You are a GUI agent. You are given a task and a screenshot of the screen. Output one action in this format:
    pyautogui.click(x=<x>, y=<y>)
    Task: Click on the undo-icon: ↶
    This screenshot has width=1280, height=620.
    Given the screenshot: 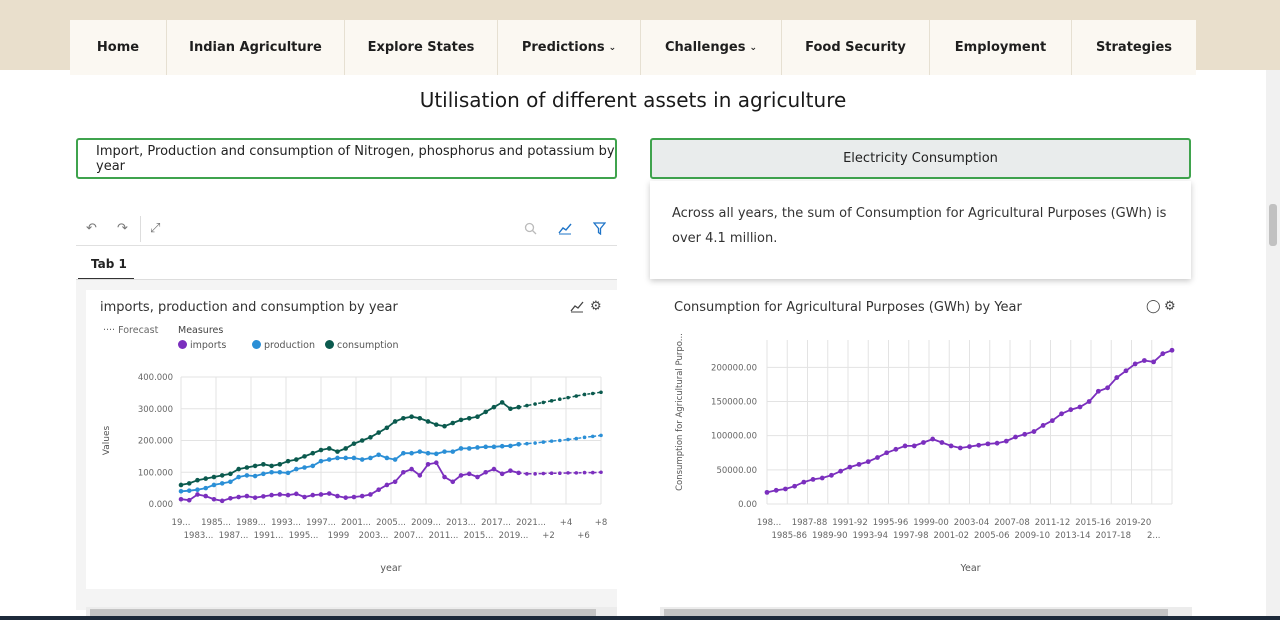 What is the action you would take?
    pyautogui.click(x=91, y=228)
    